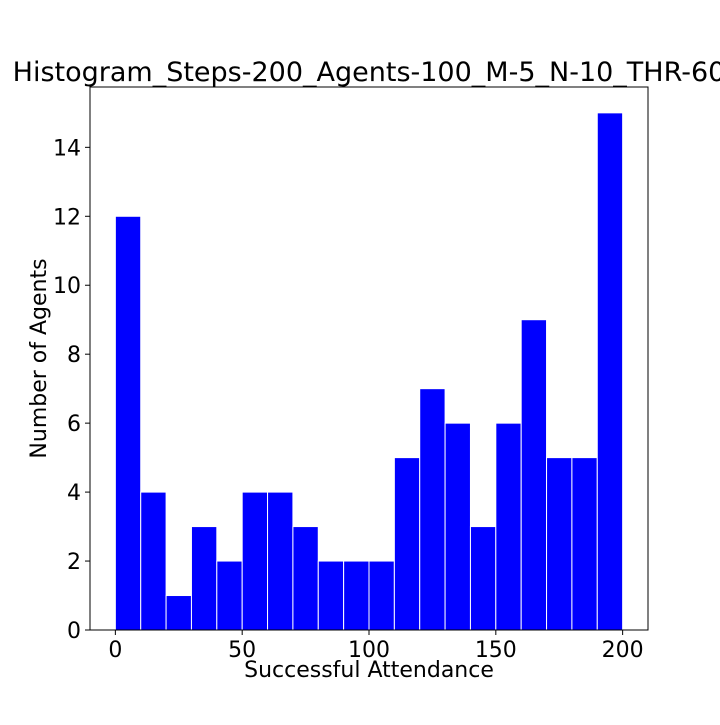 Image resolution: width=720 pixels, height=725 pixels. I want to click on y-tick-label: 8, so click(74, 355).